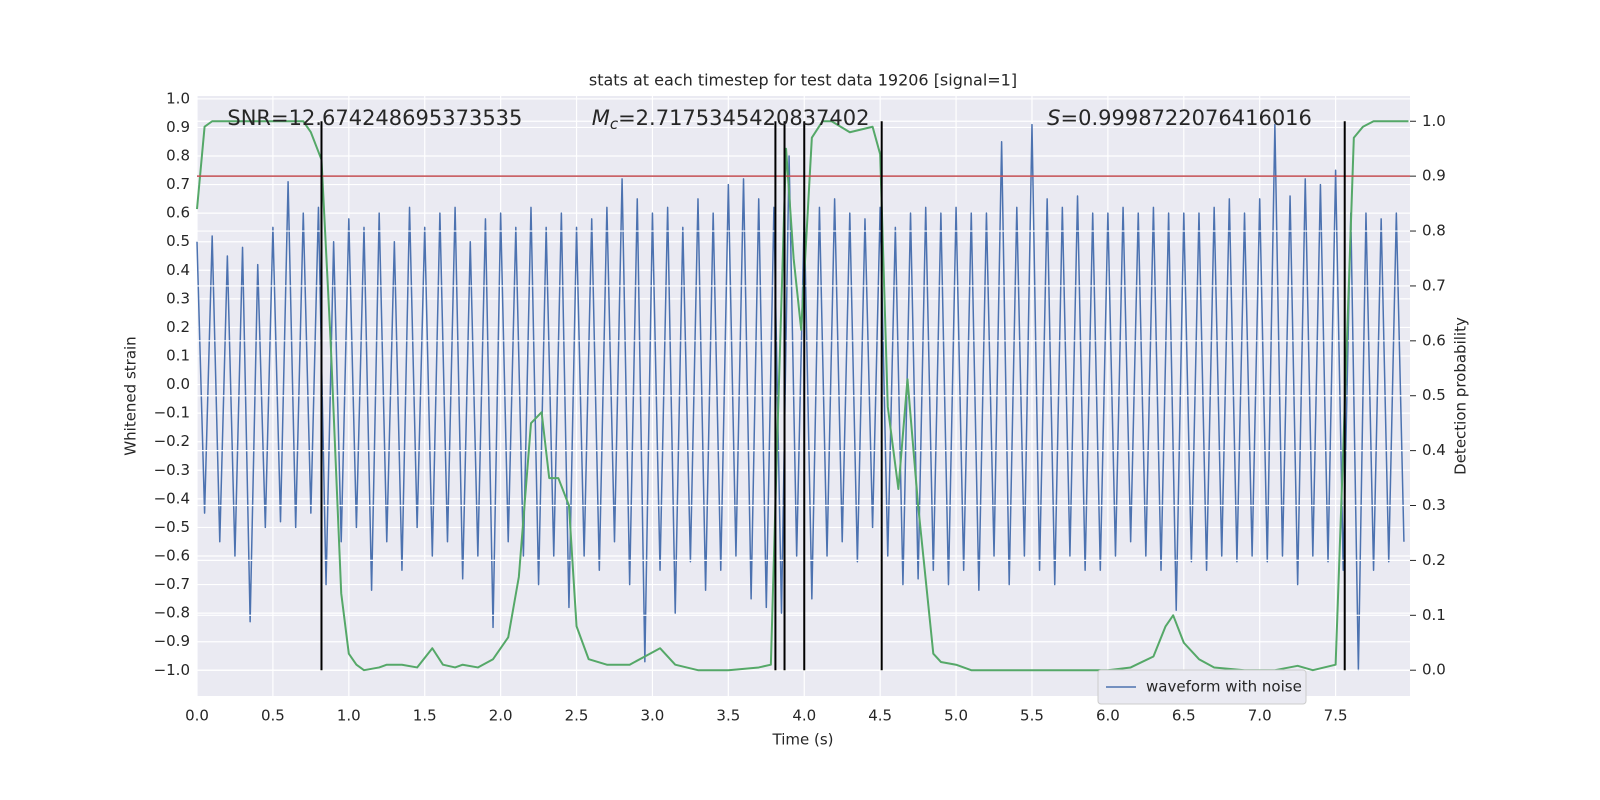 The width and height of the screenshot is (1600, 800). Describe the element at coordinates (172, 584) in the screenshot. I see `y-tick-label: −0.7` at that location.